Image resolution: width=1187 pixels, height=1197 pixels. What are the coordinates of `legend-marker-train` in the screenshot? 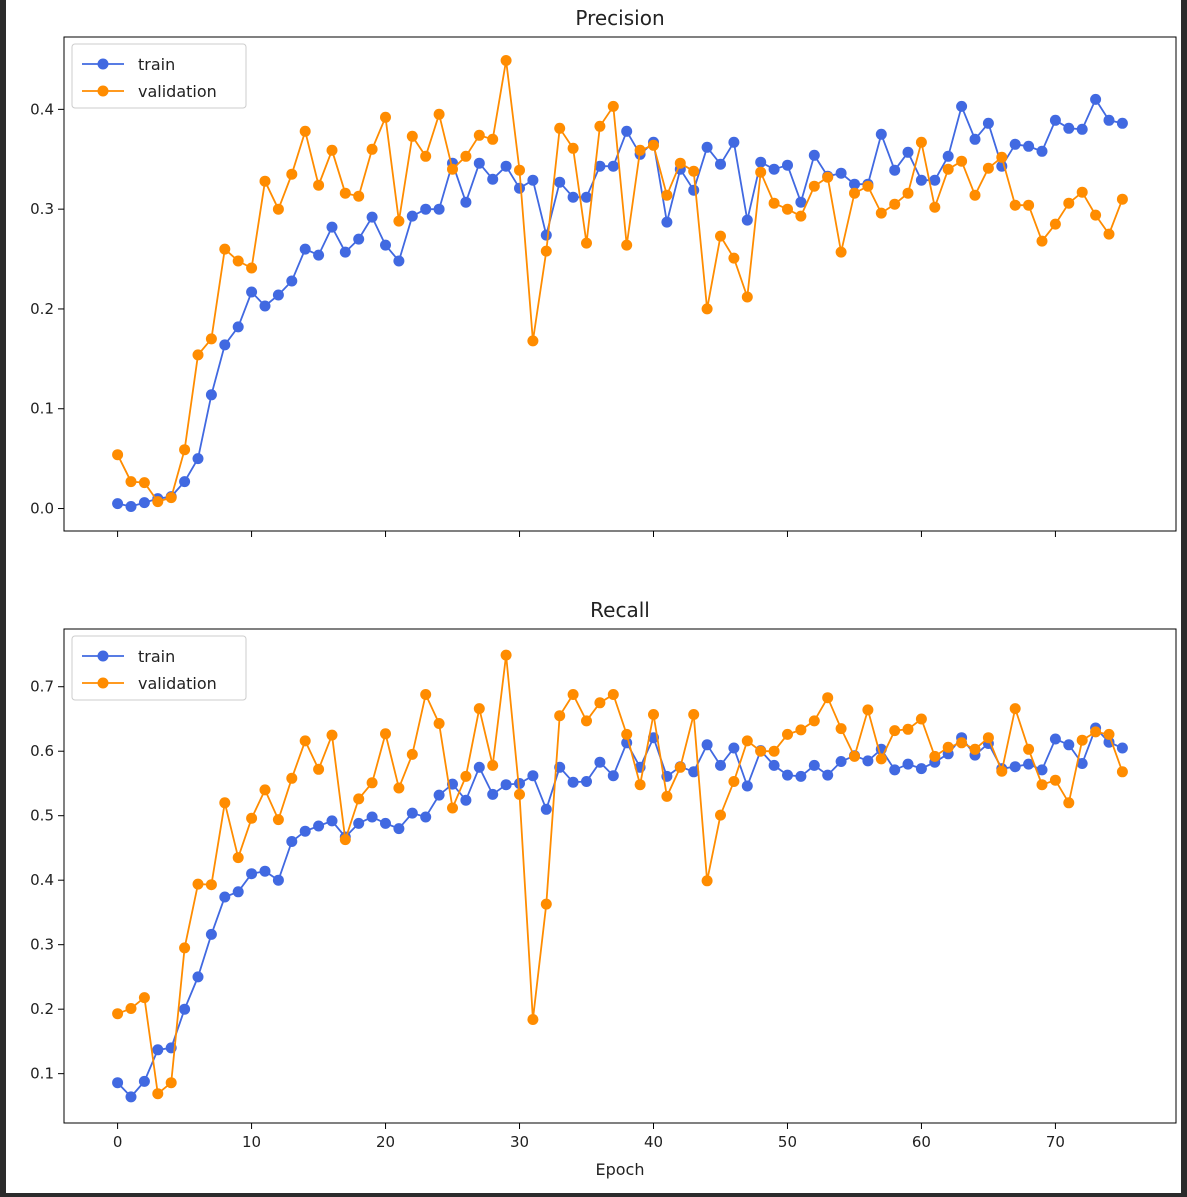 It's located at (103, 656).